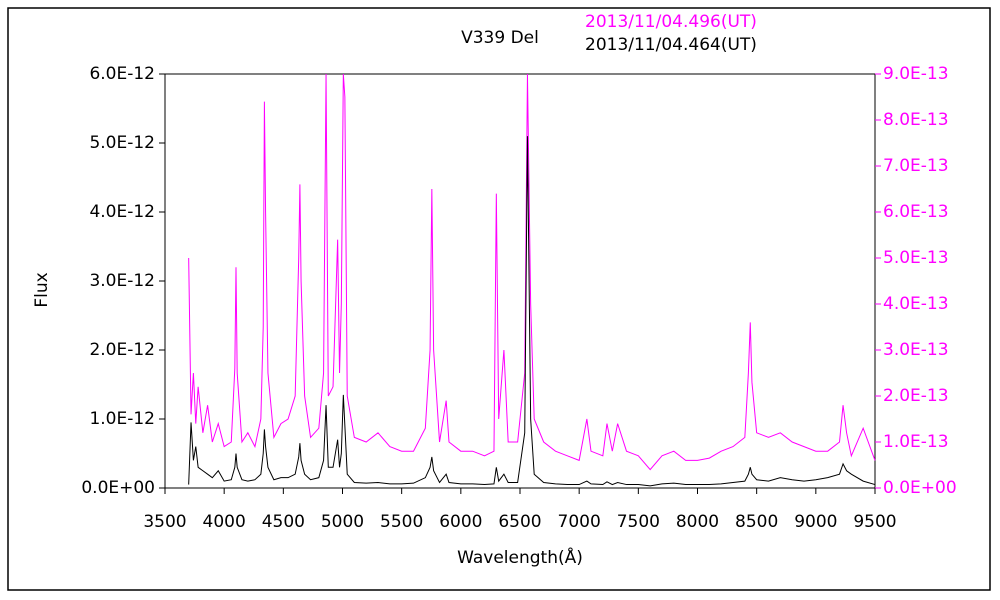 The height and width of the screenshot is (600, 1000). Describe the element at coordinates (916, 442) in the screenshot. I see `y2-tick-label: 1.0E-13` at that location.